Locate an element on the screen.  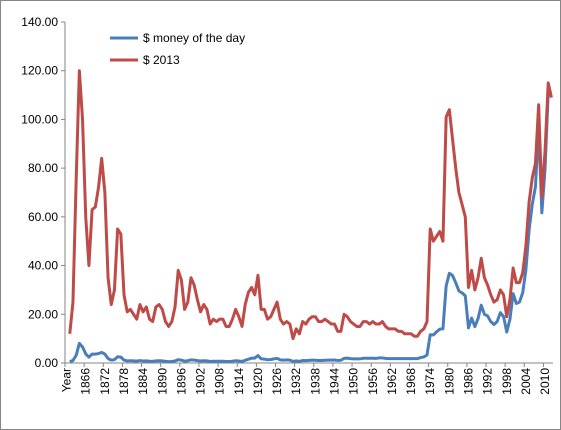
x-tick-label: 1920 is located at coordinates (258, 381).